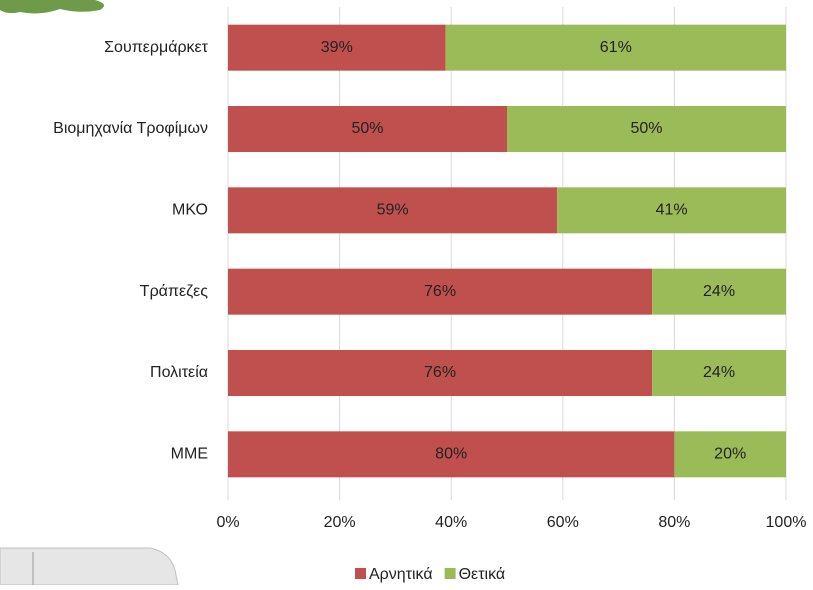 This screenshot has height=590, width=813. Describe the element at coordinates (52, 7) in the screenshot. I see `map-decoration` at that location.